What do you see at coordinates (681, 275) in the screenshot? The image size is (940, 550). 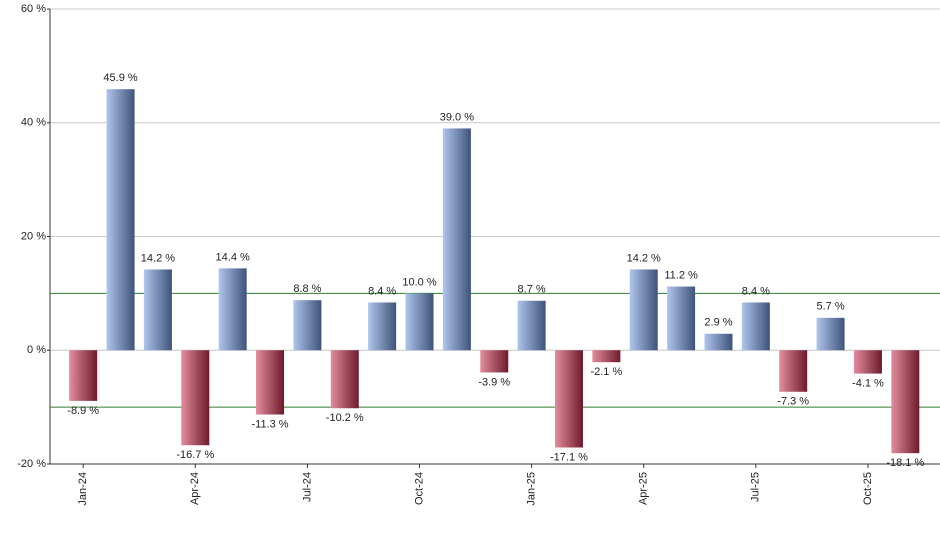 I see `value-label: 11.2 %` at bounding box center [681, 275].